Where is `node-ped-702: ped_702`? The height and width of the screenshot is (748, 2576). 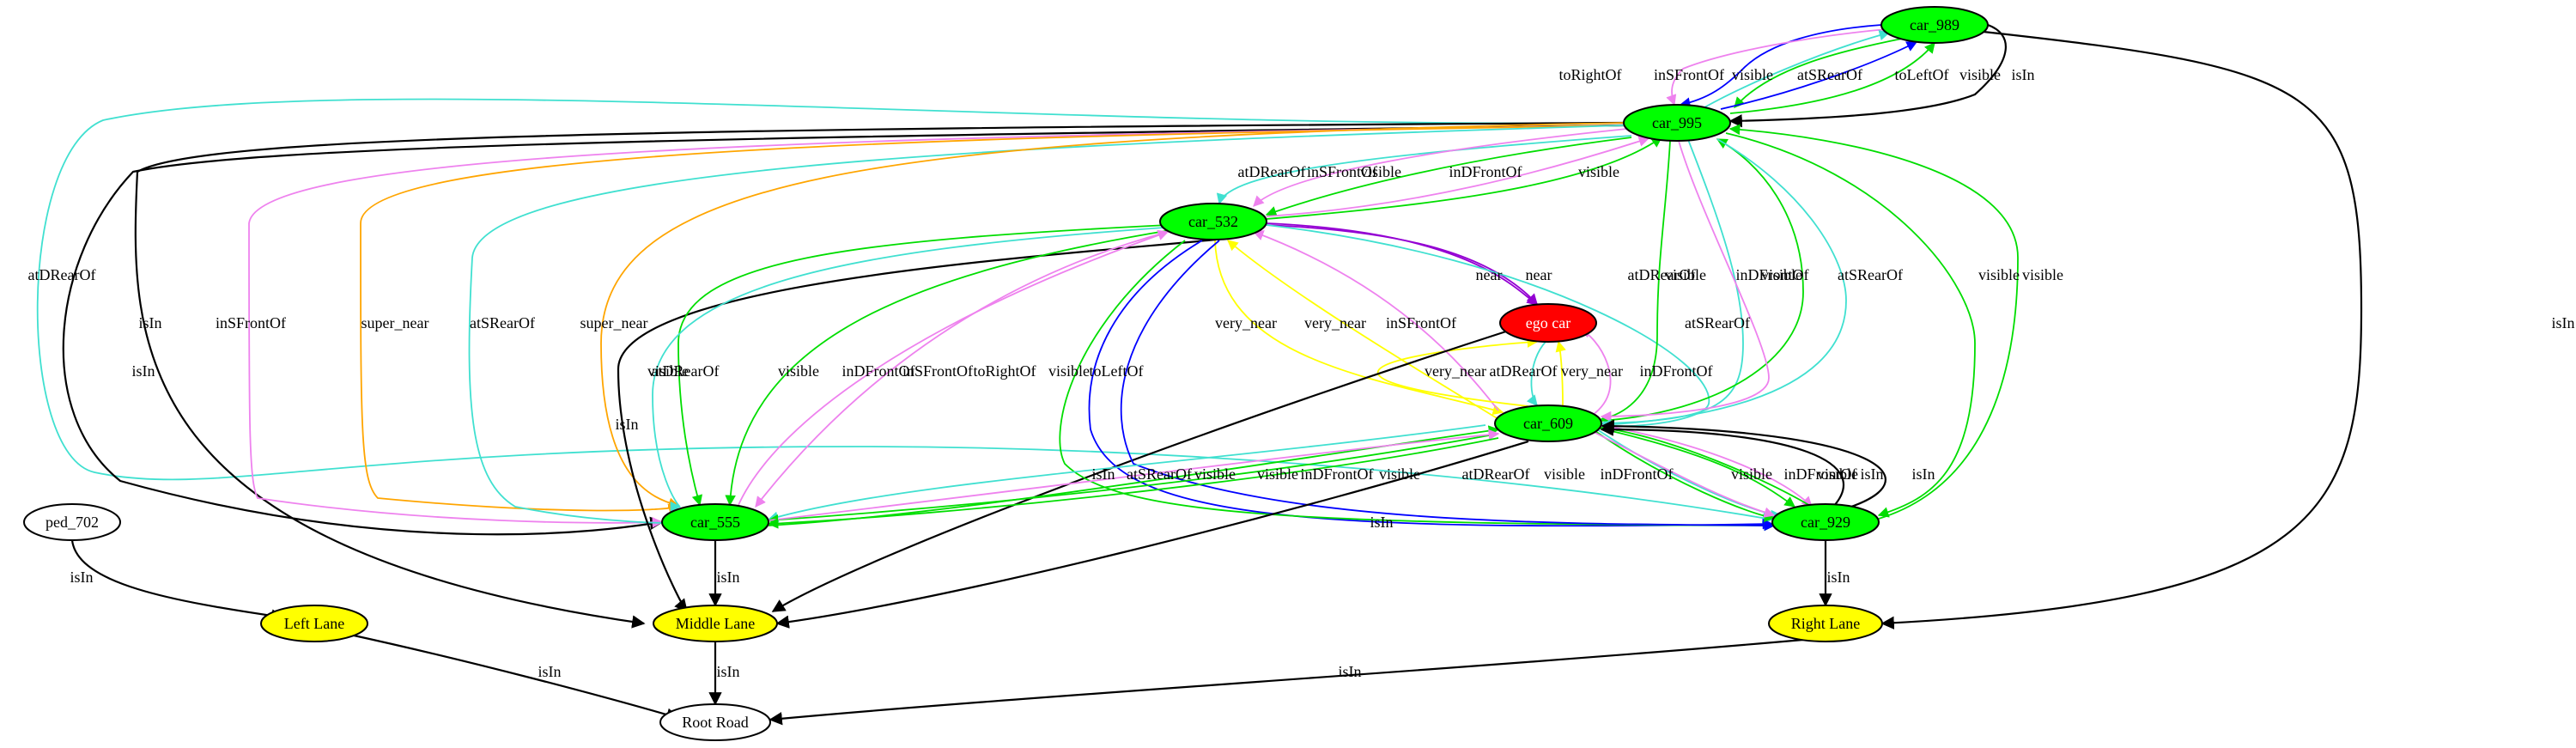
node-ped-702: ped_702 is located at coordinates (72, 522).